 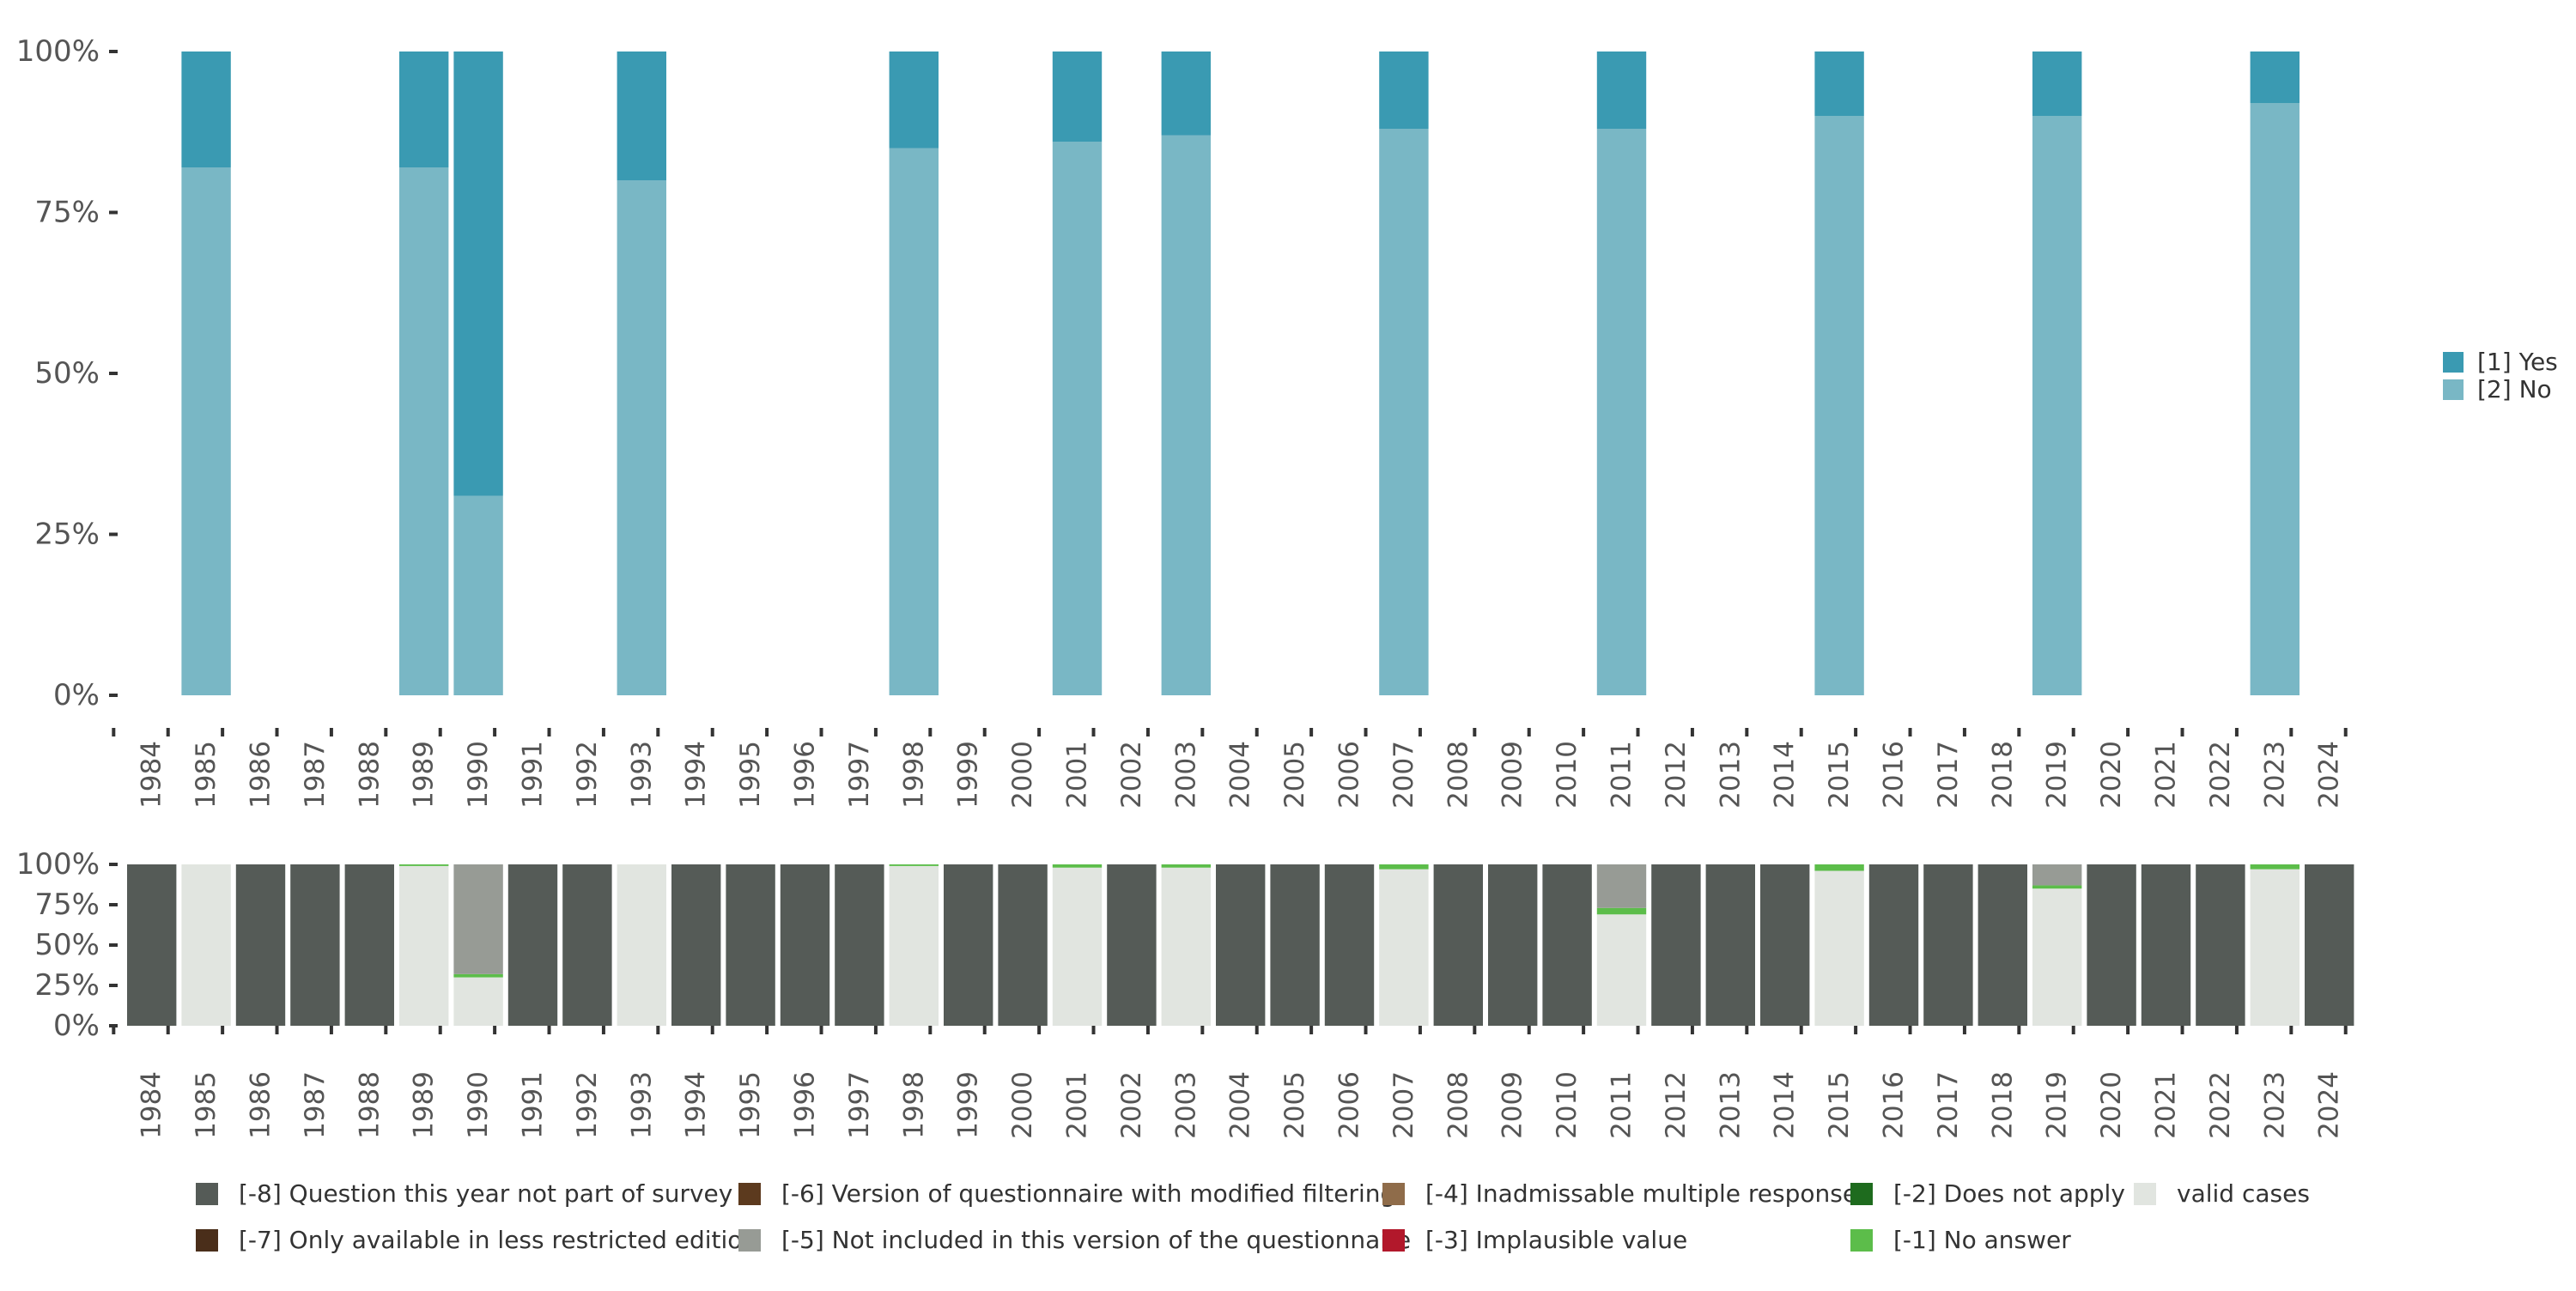 What do you see at coordinates (67, 213) in the screenshot?
I see `y-tick-label: 75%` at bounding box center [67, 213].